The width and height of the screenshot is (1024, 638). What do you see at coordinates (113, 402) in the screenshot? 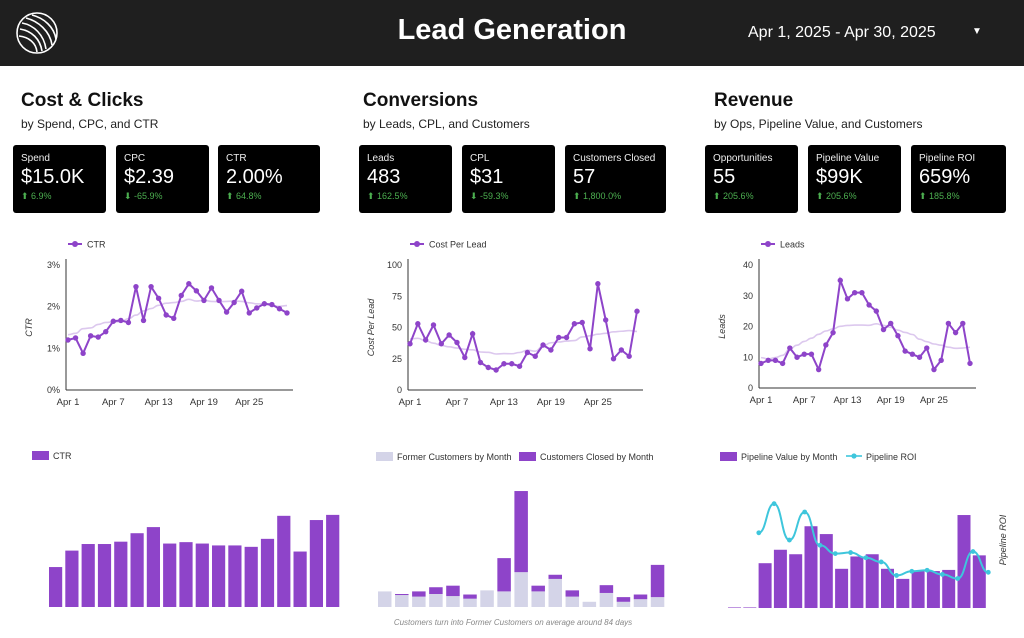
I see `ctr-line-chart-x-tick: Apr 7` at bounding box center [113, 402].